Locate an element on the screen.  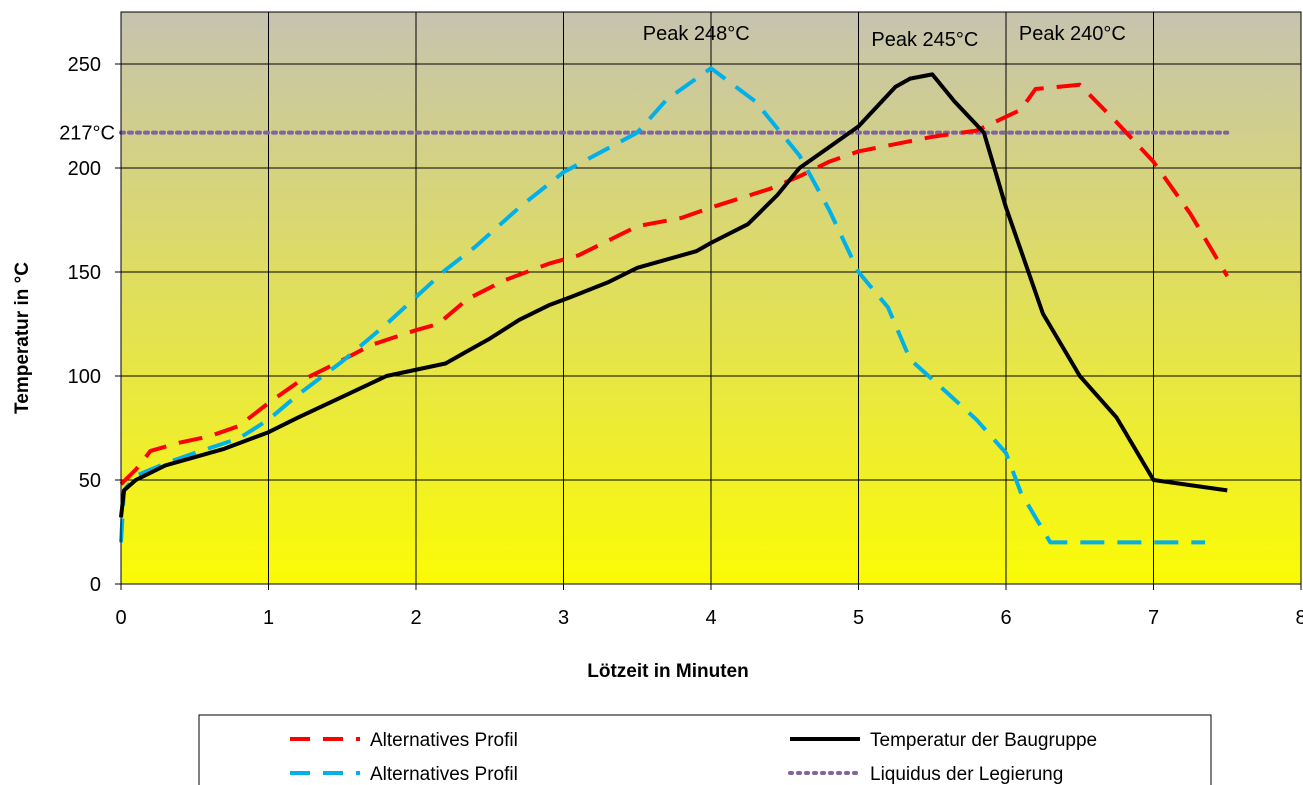
x-tick-label: 8 is located at coordinates (1299, 618).